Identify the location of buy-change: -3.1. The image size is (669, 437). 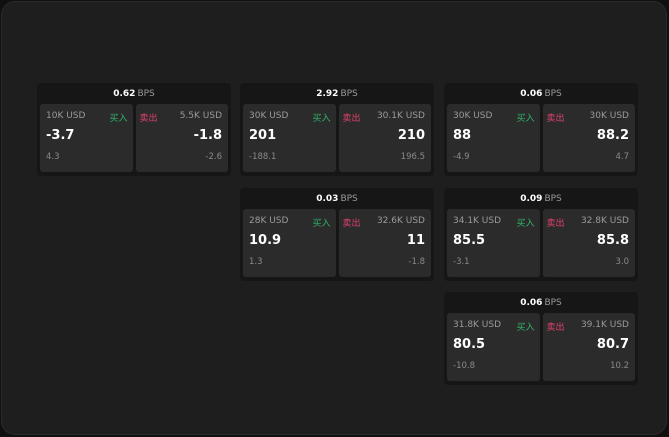
(461, 262).